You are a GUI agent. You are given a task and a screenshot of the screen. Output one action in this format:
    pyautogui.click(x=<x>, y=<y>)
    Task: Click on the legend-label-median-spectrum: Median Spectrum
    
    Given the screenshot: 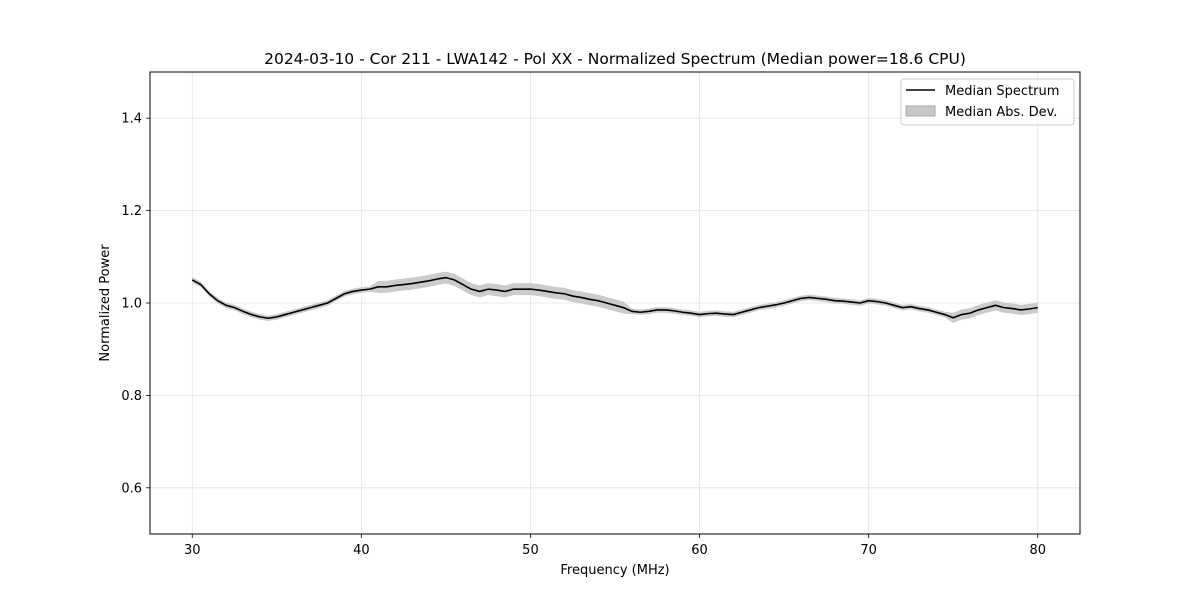 What is the action you would take?
    pyautogui.click(x=1002, y=91)
    